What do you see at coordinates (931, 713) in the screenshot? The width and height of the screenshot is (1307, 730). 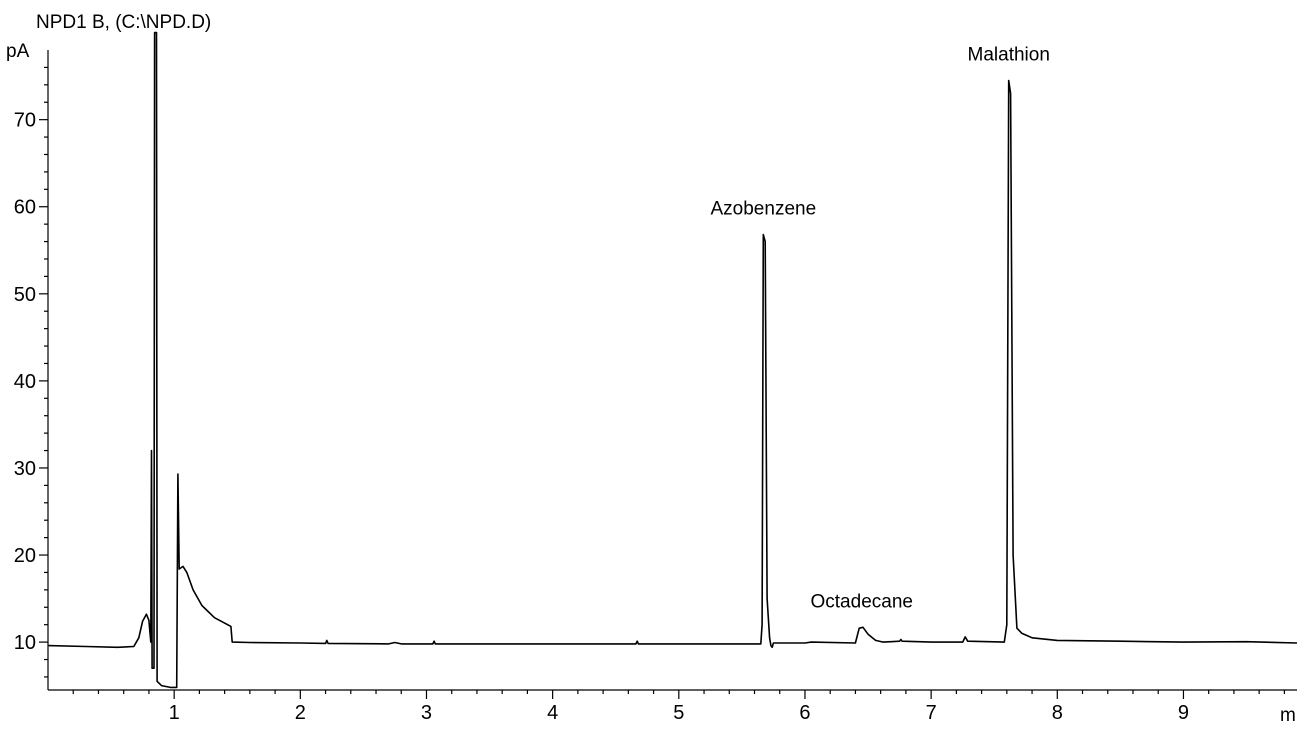 I see `x-tick-label: 7` at bounding box center [931, 713].